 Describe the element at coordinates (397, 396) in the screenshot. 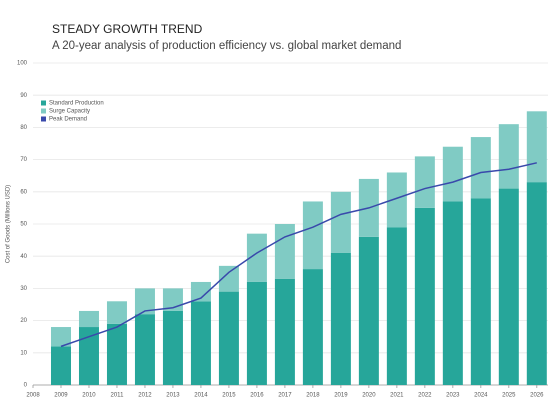

I see `x-tick-label: 2021` at that location.